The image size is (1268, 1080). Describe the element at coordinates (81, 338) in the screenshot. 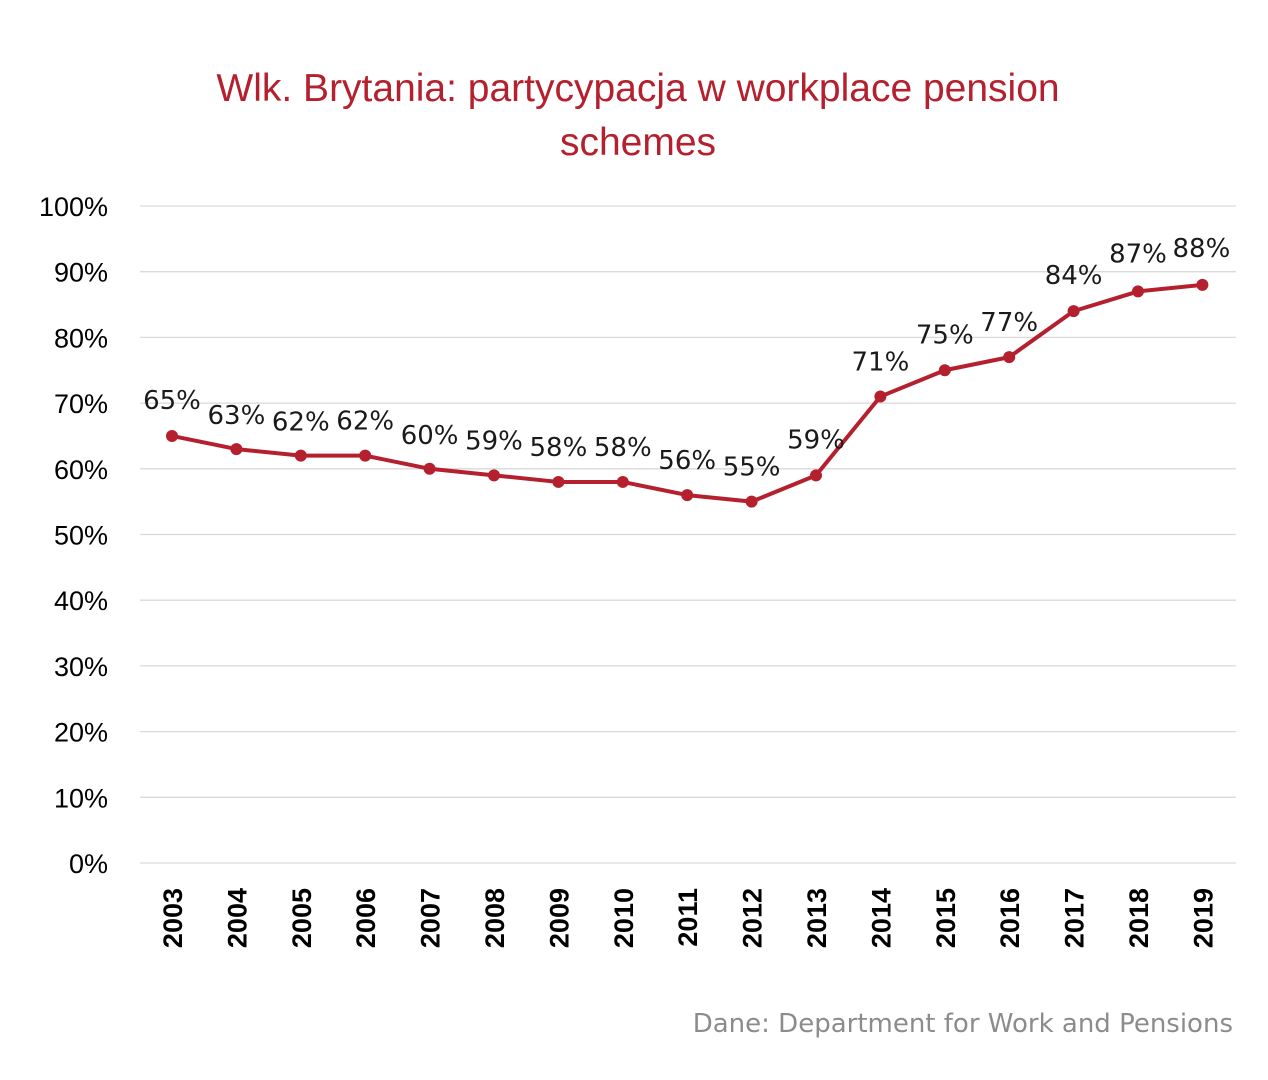

I see `y-tick-label: 80%` at that location.